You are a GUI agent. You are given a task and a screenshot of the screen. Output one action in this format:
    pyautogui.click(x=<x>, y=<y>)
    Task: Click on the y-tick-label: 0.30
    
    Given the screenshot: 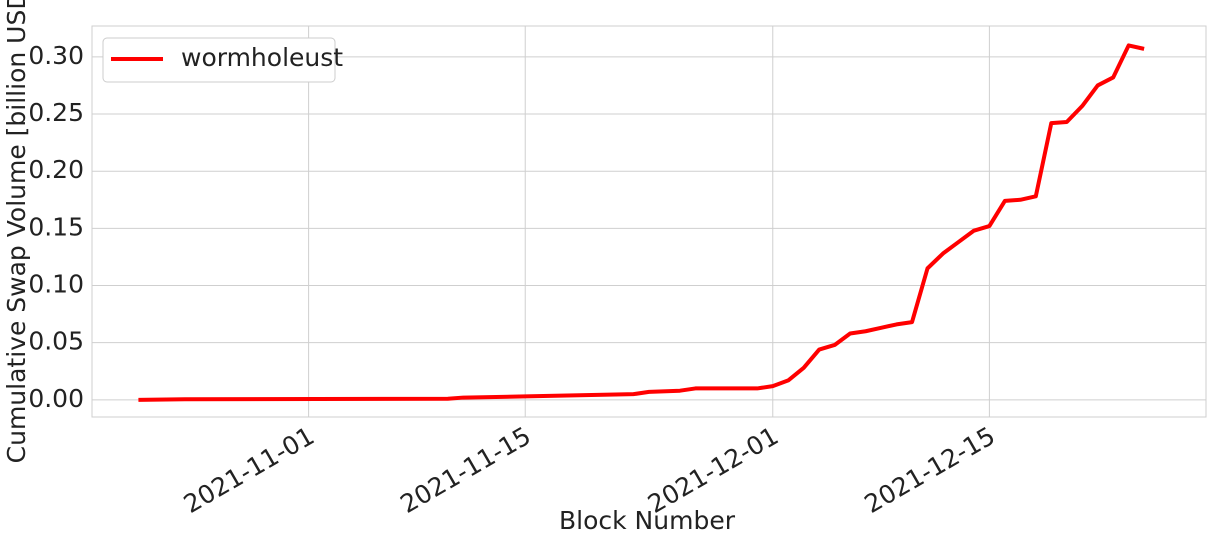 What is the action you would take?
    pyautogui.click(x=56, y=55)
    